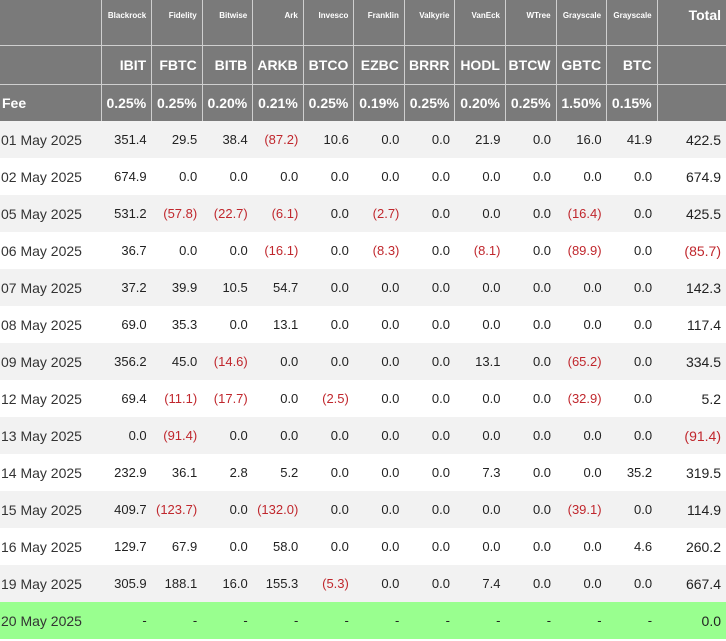  I want to click on issuer-label: Blackrock, so click(127, 23).